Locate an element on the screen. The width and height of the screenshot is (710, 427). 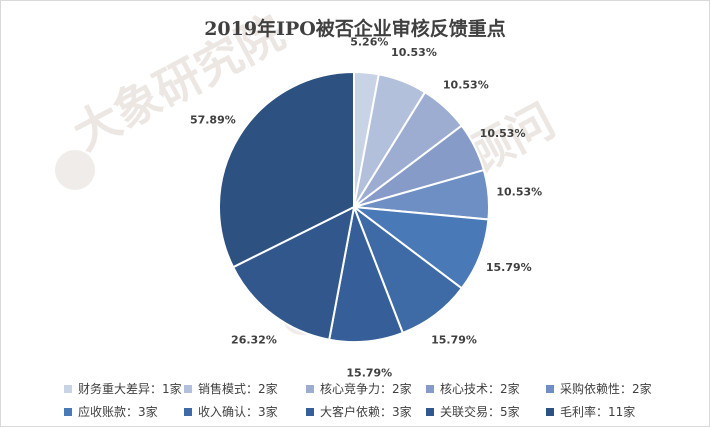
legend-label: 核心竞争力：2家 is located at coordinates (366, 389).